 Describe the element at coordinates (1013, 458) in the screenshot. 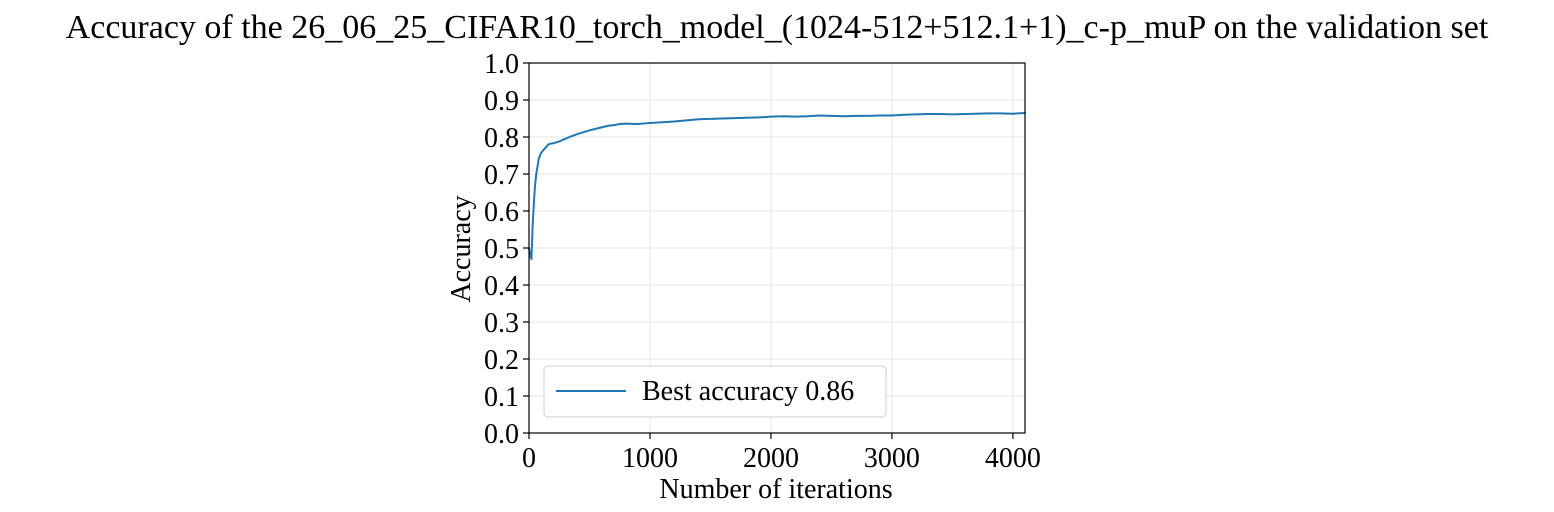

I see `x-tick-label: 4000` at that location.